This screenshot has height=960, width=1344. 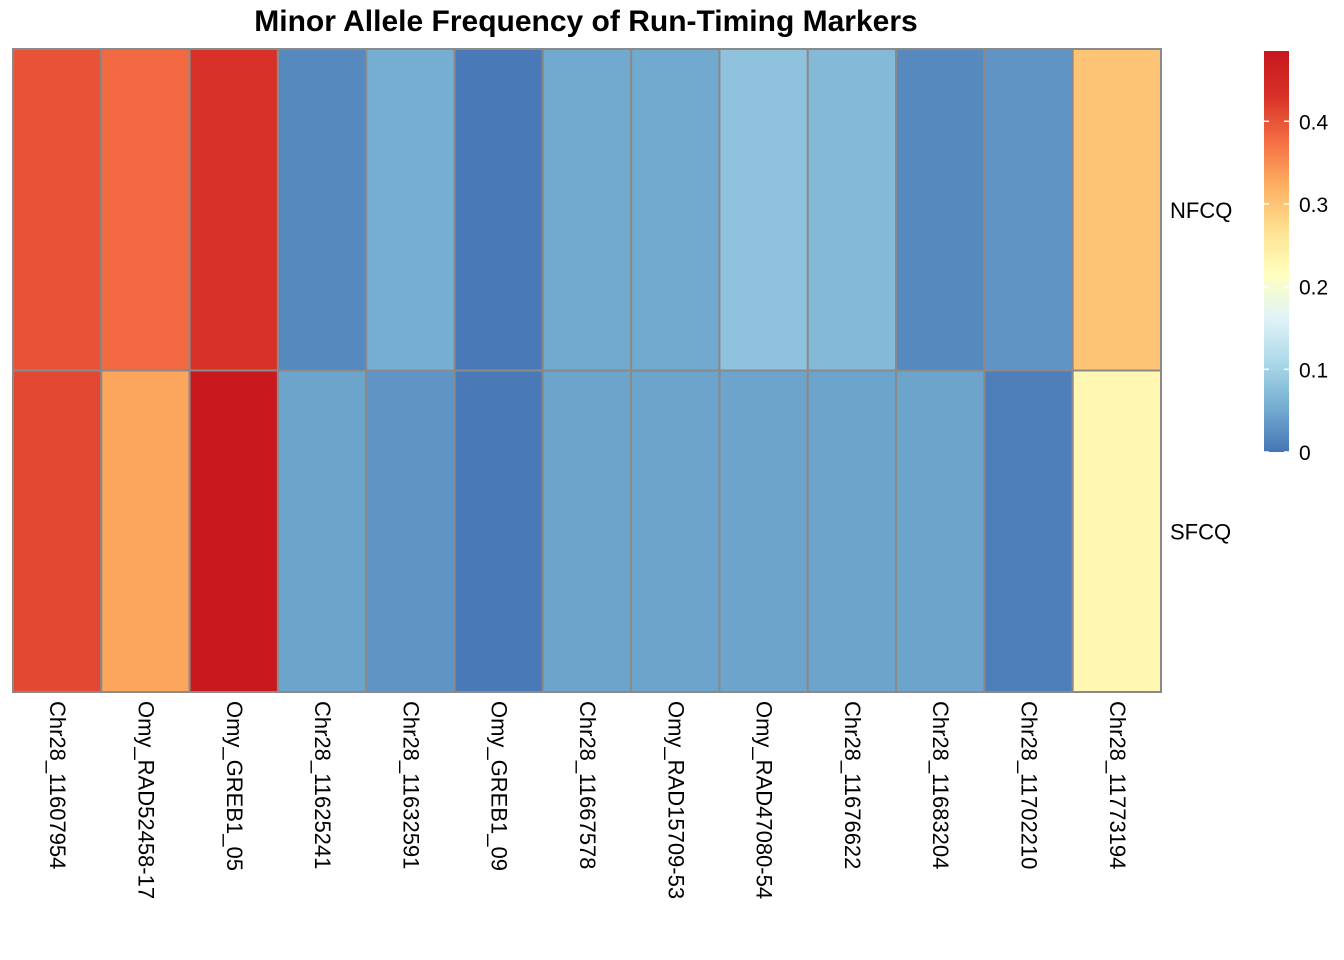 What do you see at coordinates (1314, 122) in the screenshot?
I see `legend-tick-label: 0.4` at bounding box center [1314, 122].